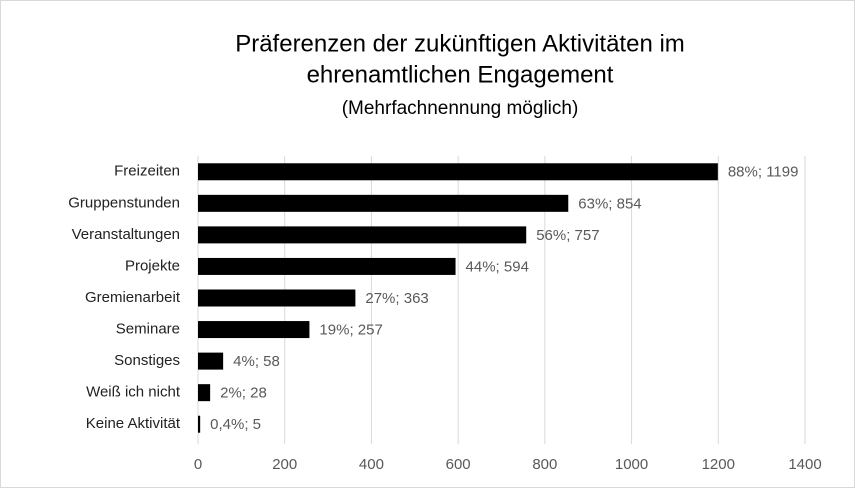  Describe the element at coordinates (133, 392) in the screenshot. I see `y-tick-label: Weiß ich nicht` at that location.